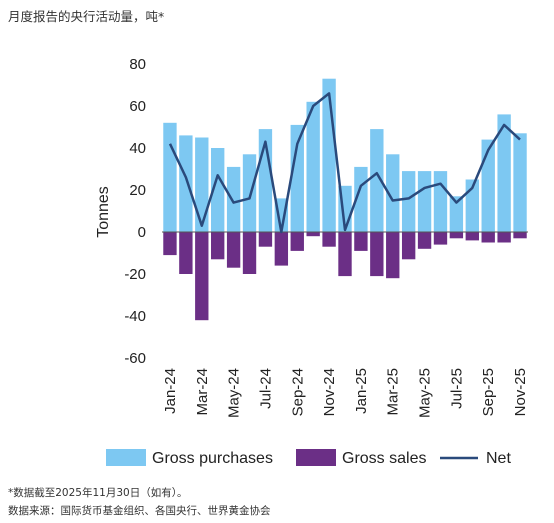 The height and width of the screenshot is (523, 554). What do you see at coordinates (456, 388) in the screenshot?
I see `x-tick-label: Jul-25` at bounding box center [456, 388].